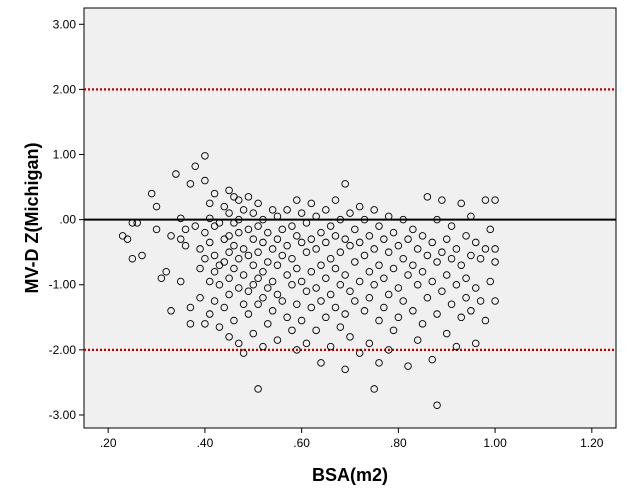 Image resolution: width=626 pixels, height=501 pixels. Describe the element at coordinates (350, 475) in the screenshot. I see `x-axis-title: BSA(m2)` at that location.